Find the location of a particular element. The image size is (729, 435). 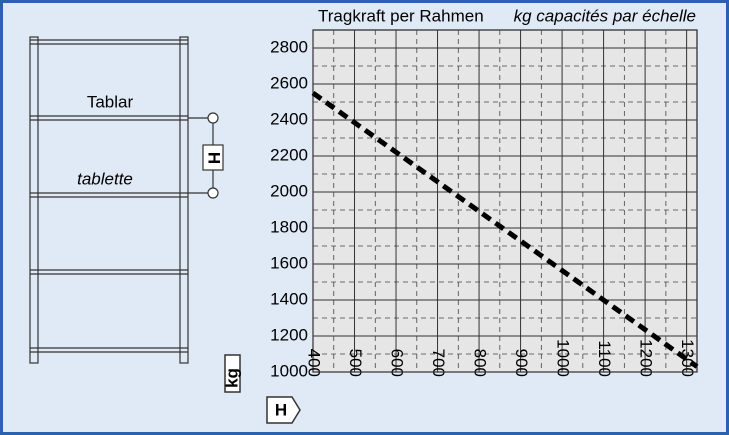

x-tick-label: 1100 is located at coordinates (604, 358).